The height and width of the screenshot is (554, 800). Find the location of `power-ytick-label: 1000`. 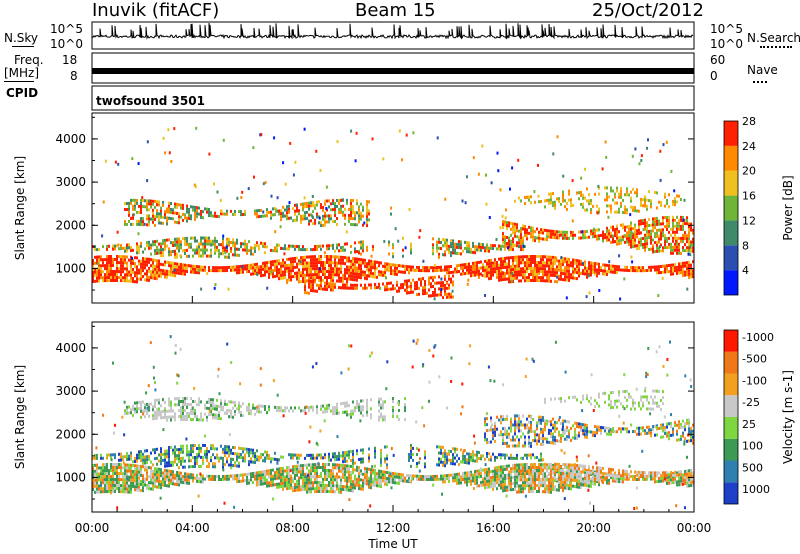

power-ytick-label: 1000 is located at coordinates (70, 268).